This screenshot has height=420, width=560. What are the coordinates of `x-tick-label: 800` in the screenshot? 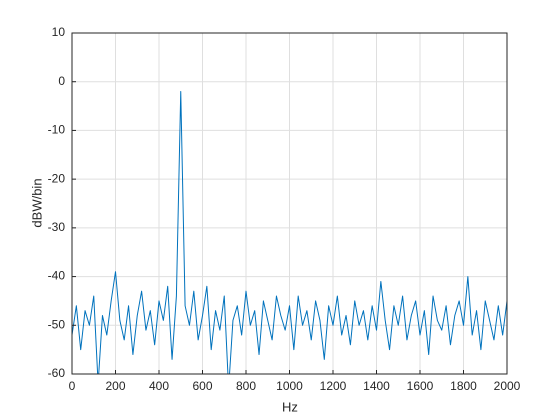 It's located at (246, 386).